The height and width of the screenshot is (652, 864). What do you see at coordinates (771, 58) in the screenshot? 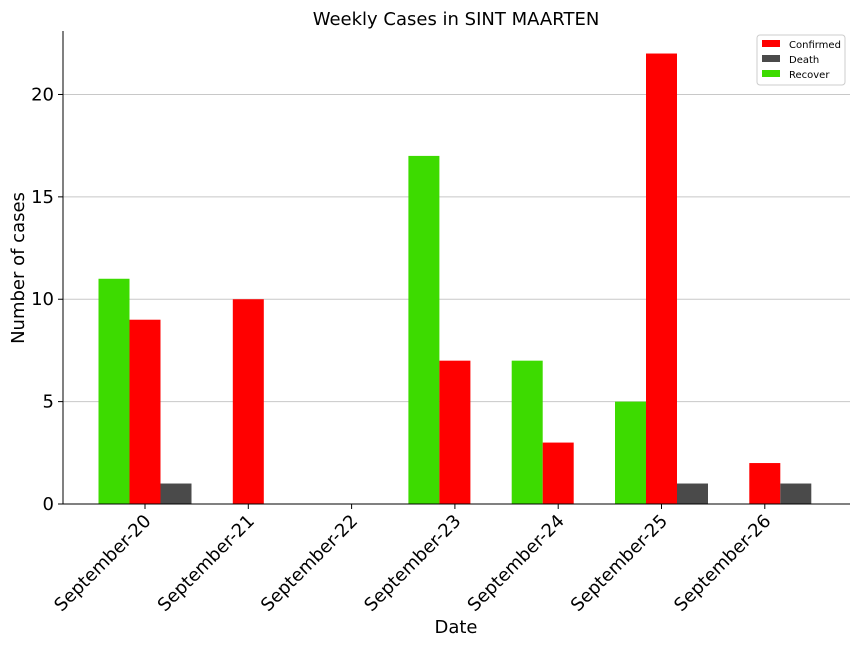
I see `legend-swatch-death` at bounding box center [771, 58].